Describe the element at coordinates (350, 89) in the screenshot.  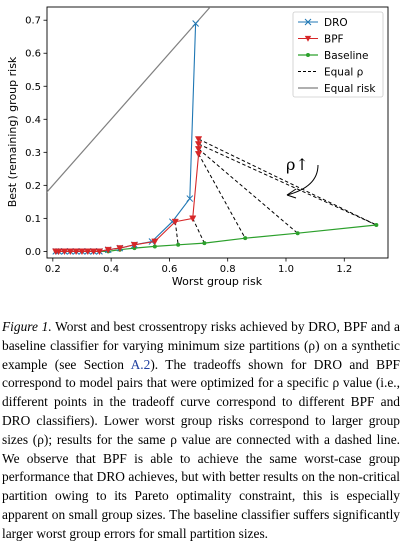
I see `legend-label: Equal risk` at that location.